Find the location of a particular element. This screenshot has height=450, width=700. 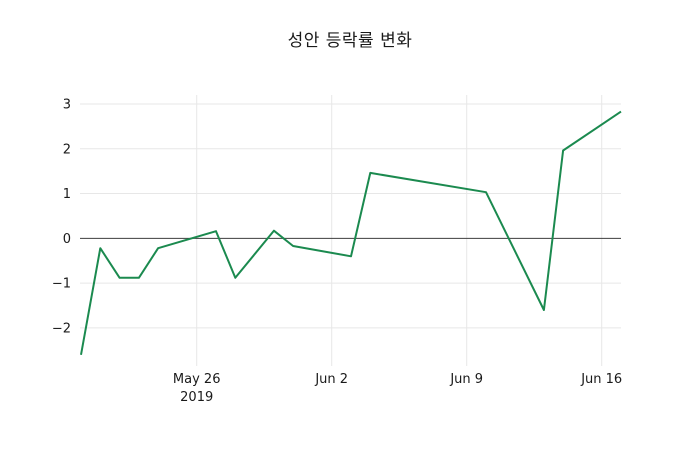

x-tick-label: Jun 2 is located at coordinates (331, 379).